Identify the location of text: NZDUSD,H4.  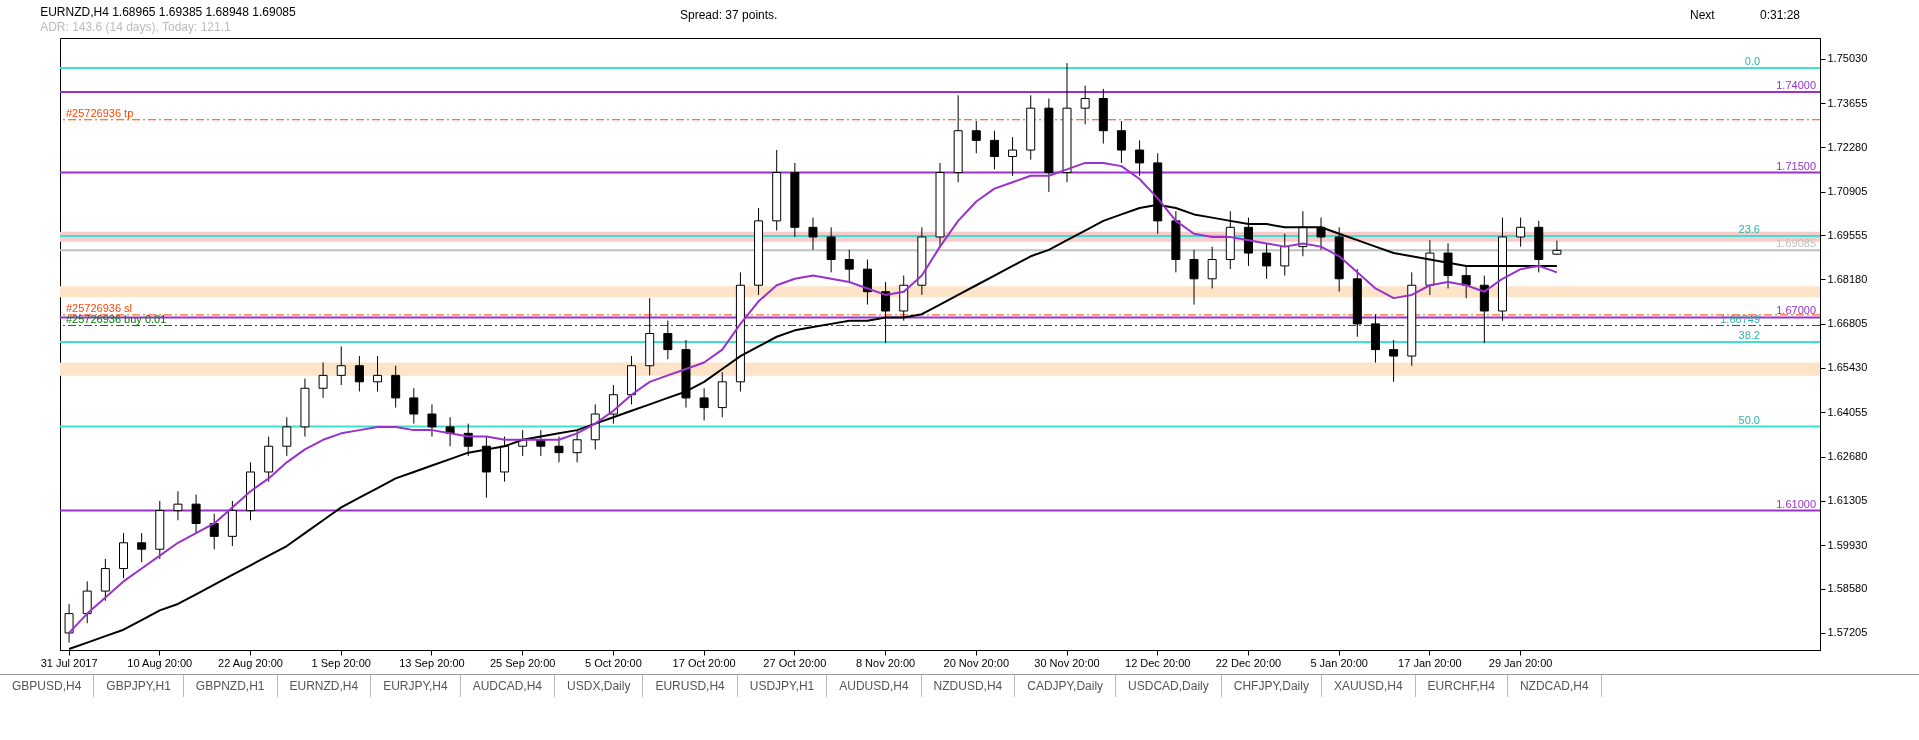
(968, 686).